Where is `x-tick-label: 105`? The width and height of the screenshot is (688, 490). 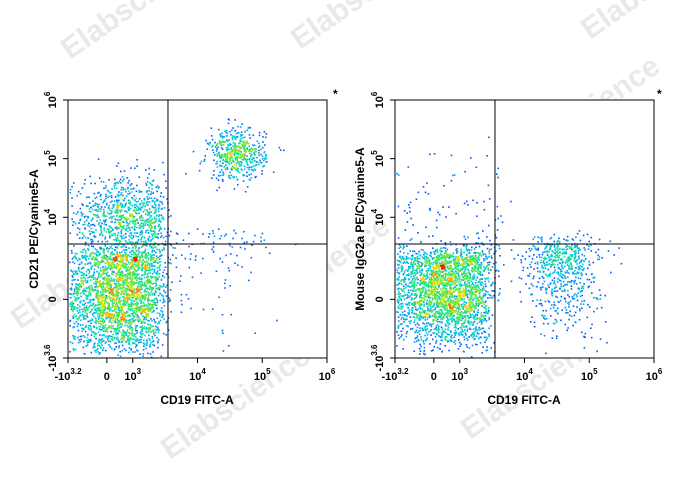 x-tick-label: 105 is located at coordinates (262, 375).